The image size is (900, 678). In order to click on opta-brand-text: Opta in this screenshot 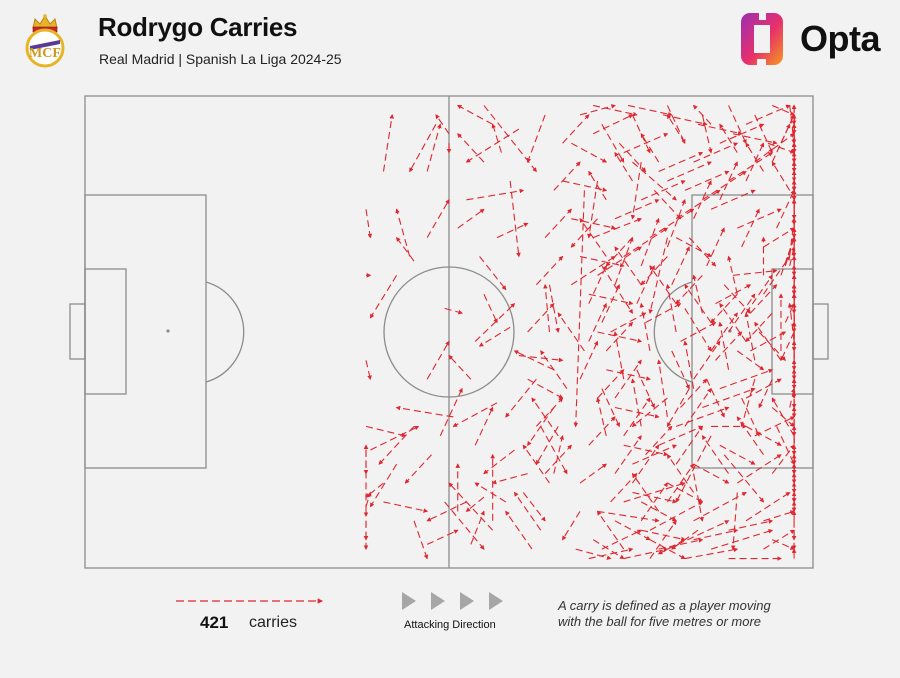, I will do `click(840, 38)`.